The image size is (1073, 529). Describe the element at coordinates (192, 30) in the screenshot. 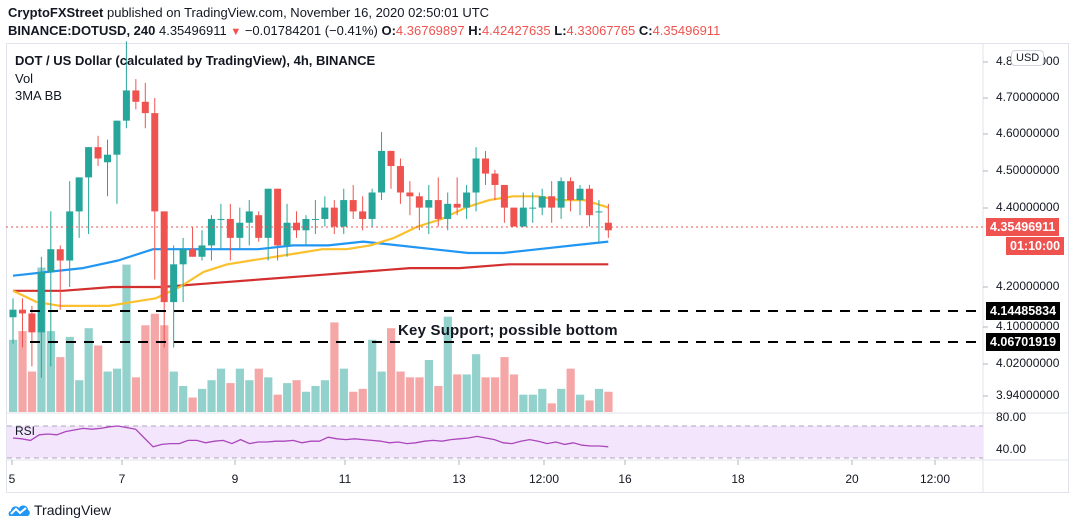

I see `last-price: 4.35496911` at that location.